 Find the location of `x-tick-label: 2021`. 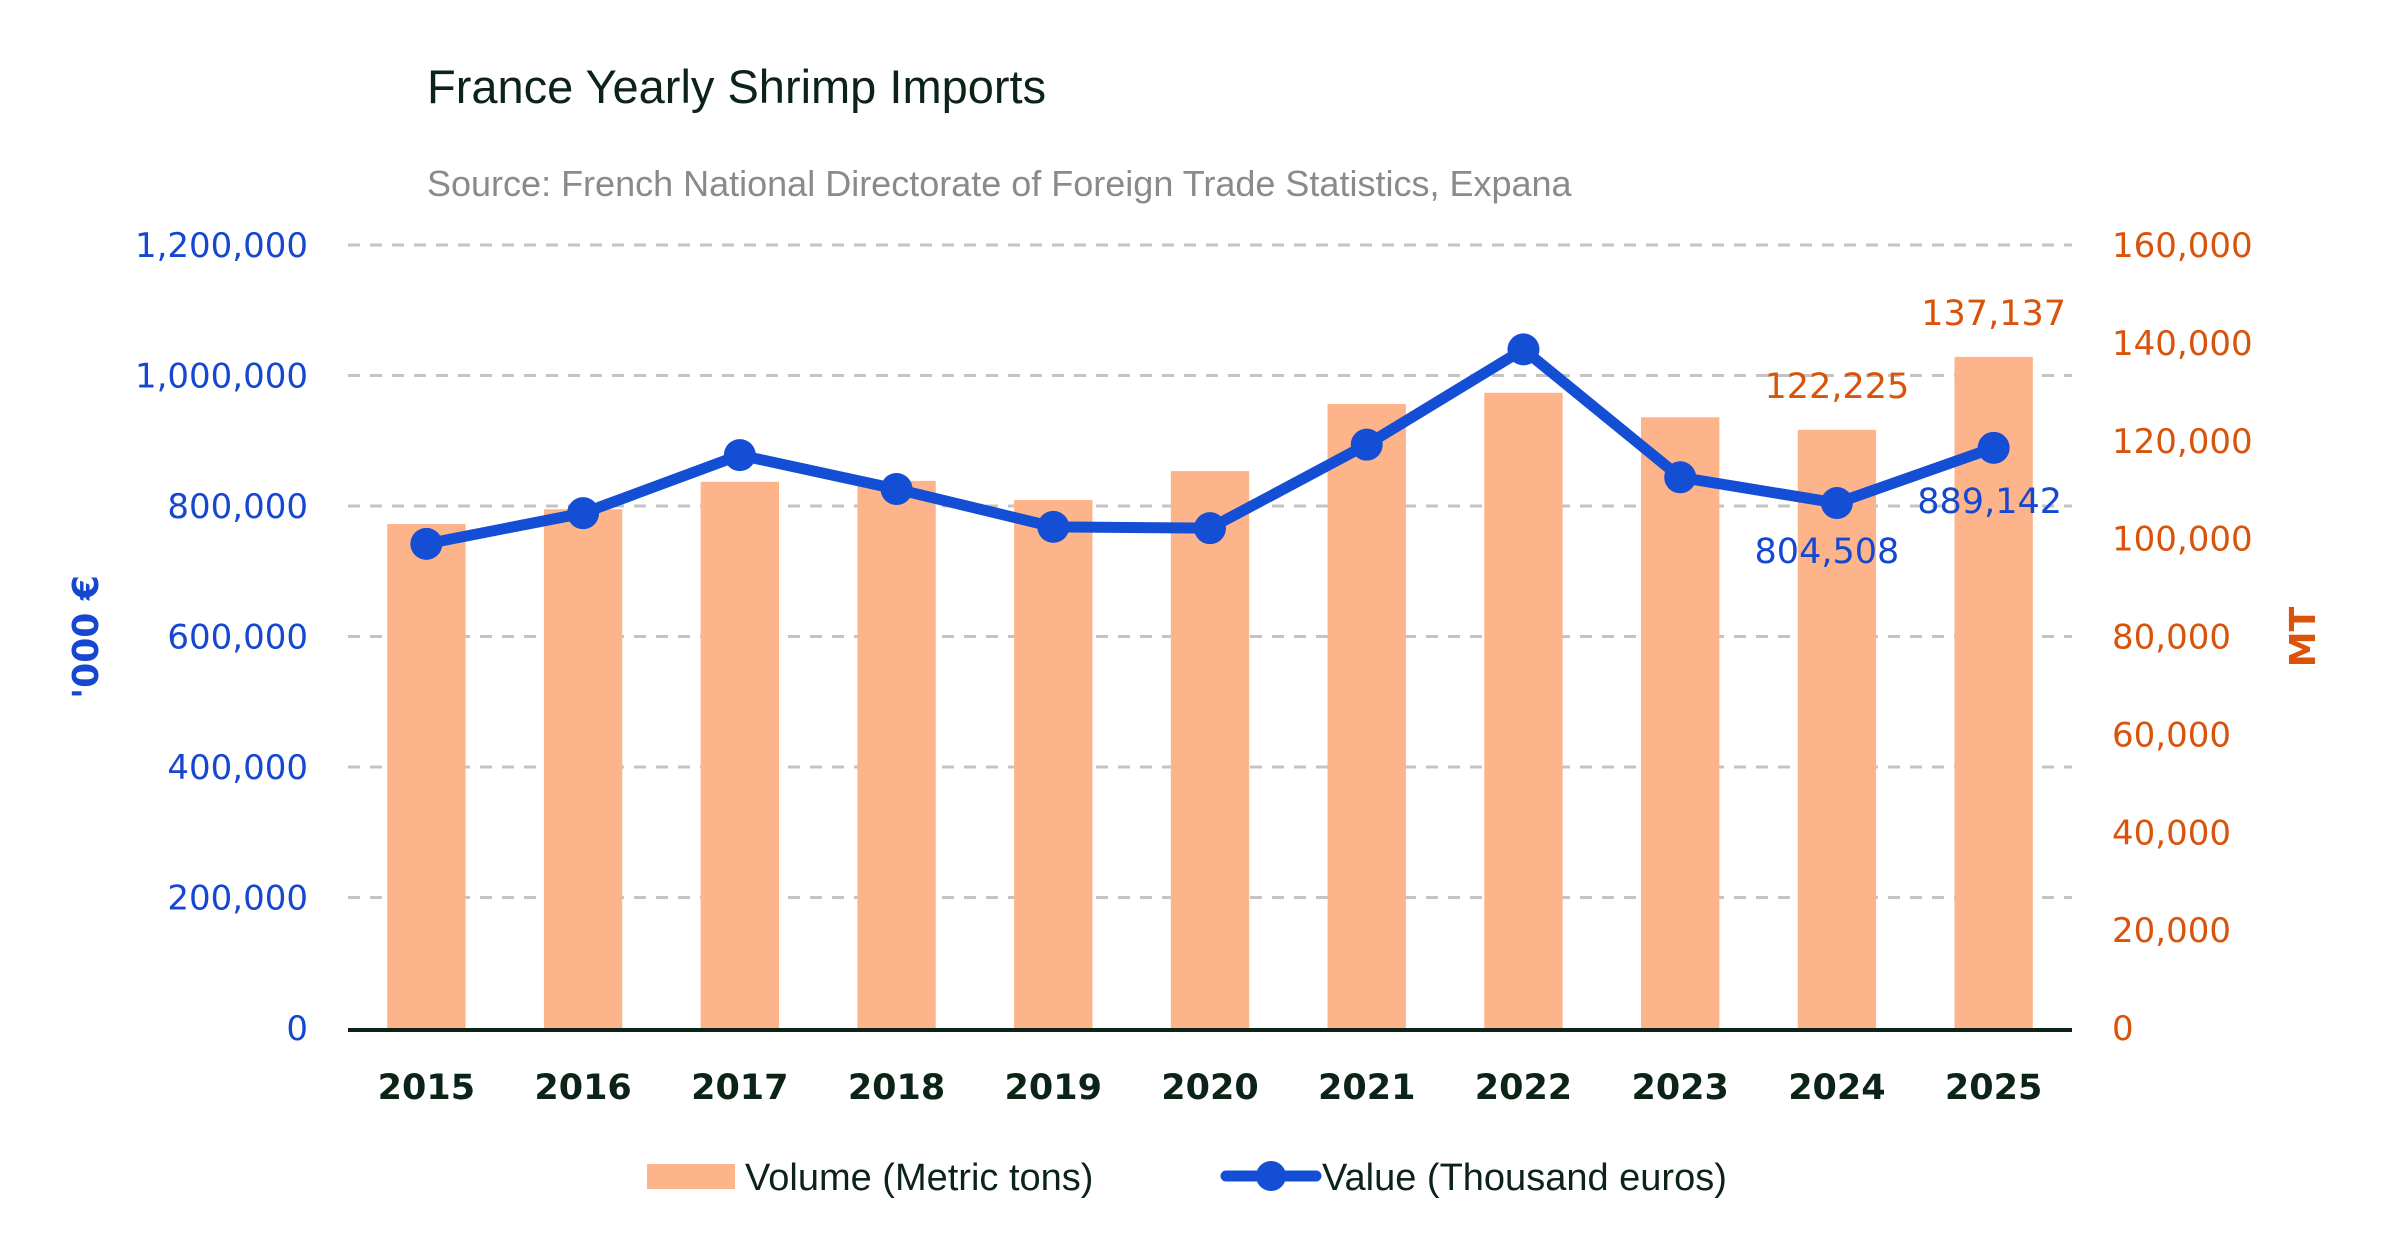

x-tick-label: 2021 is located at coordinates (1366, 1088).